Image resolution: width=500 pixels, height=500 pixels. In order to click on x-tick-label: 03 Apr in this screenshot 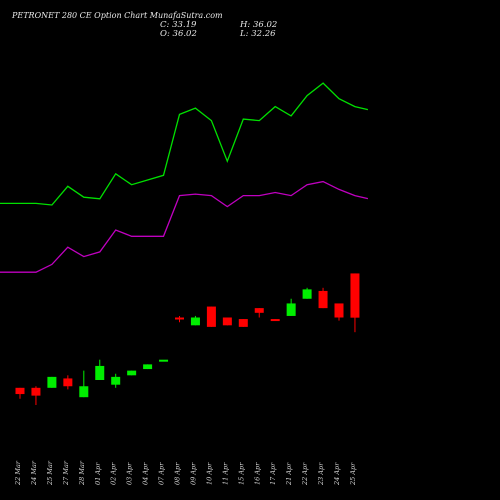, I will do `click(130, 473)`.